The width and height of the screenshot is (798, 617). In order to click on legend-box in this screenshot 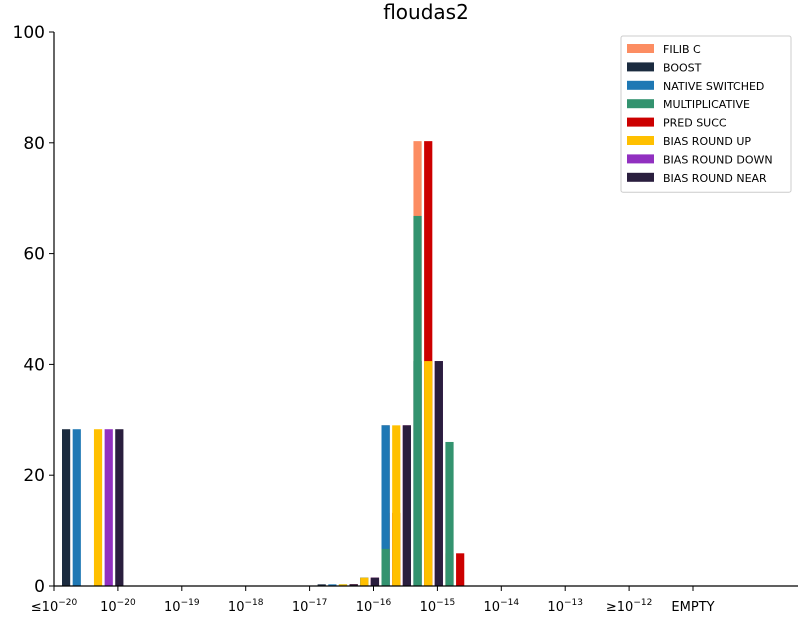, I will do `click(706, 114)`.